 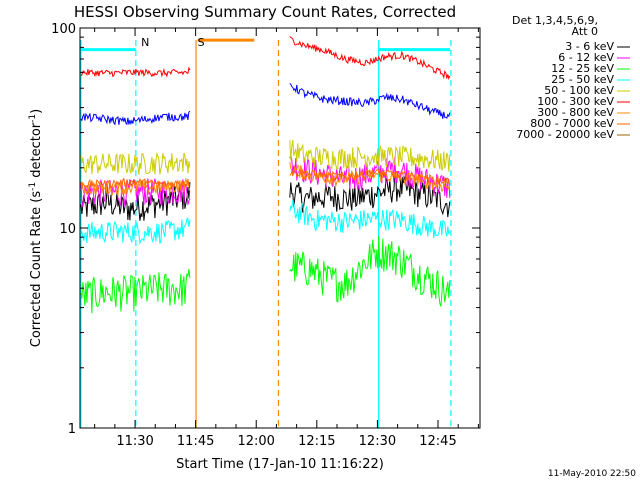 I want to click on legend-entry: 6 - 12 keV, so click(x=586, y=57).